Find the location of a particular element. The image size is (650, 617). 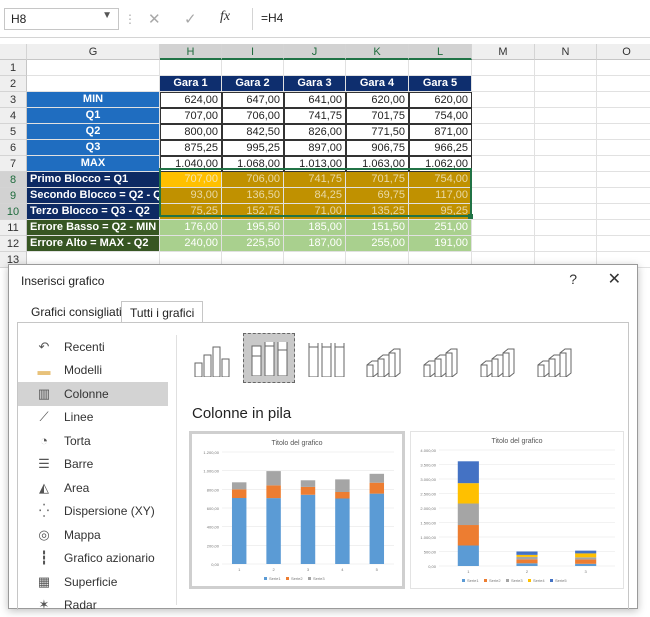

column-header-l: L is located at coordinates (440, 52).